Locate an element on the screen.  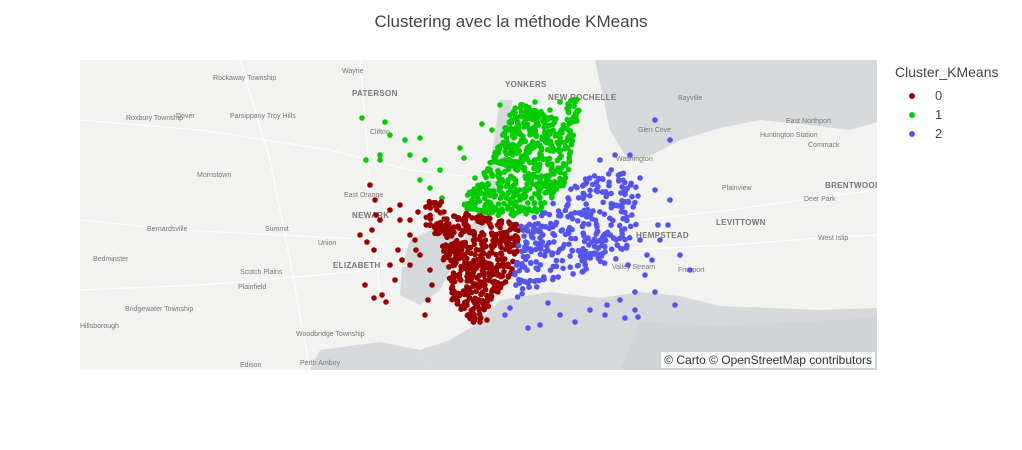
legend-item-2: 2 is located at coordinates (947, 133).